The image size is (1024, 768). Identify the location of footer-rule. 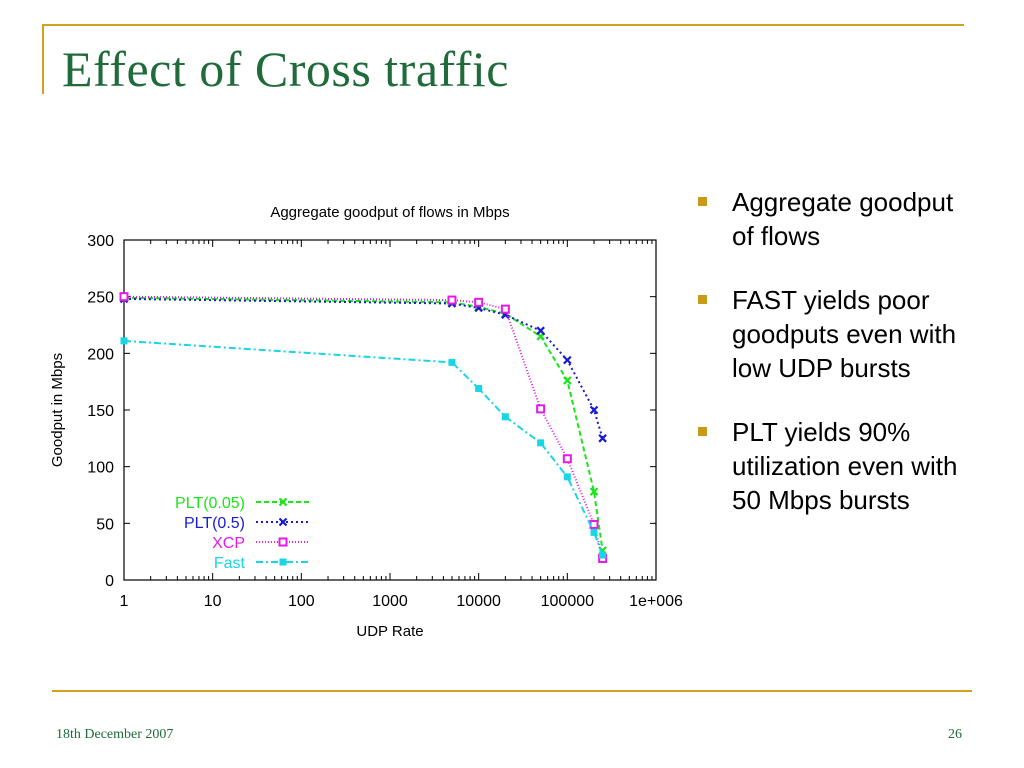
(512, 691).